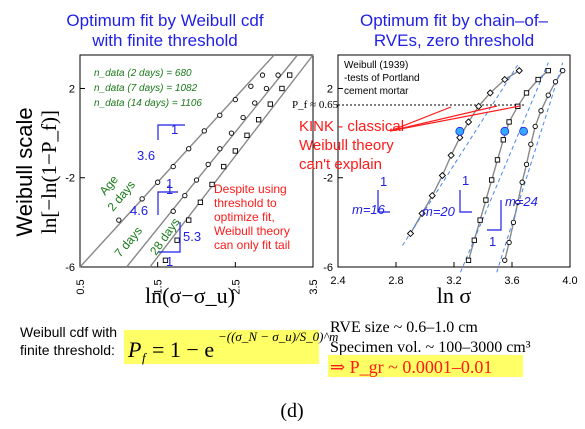 The height and width of the screenshot is (429, 585). I want to click on left-legend-2: n_data (14 days) = 1106, so click(148, 103).